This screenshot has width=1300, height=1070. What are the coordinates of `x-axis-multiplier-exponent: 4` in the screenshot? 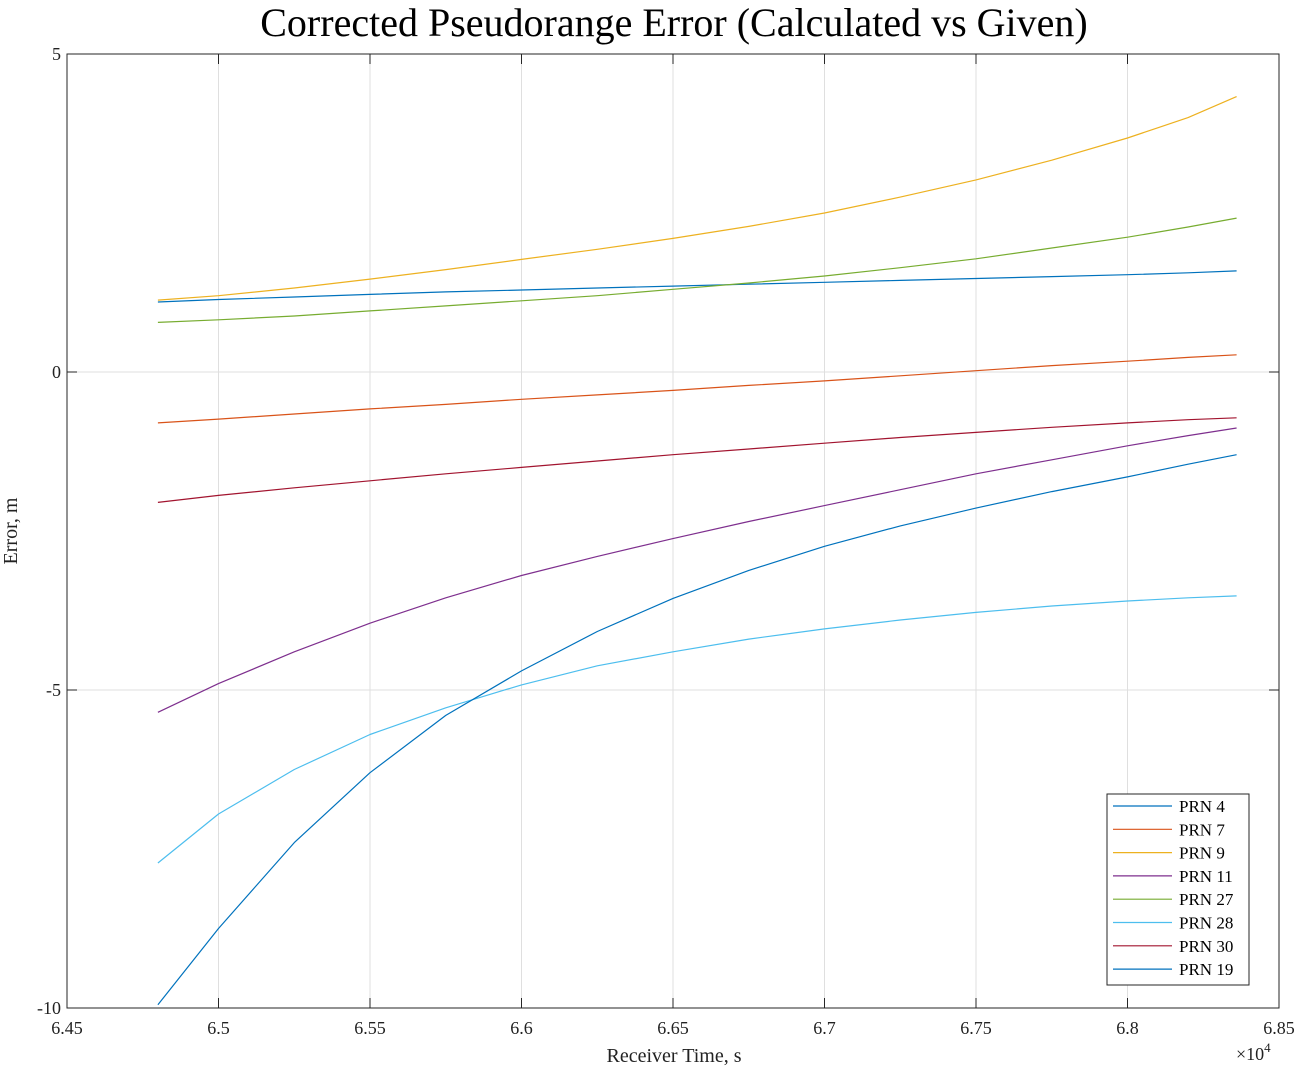 It's located at (1267, 1047).